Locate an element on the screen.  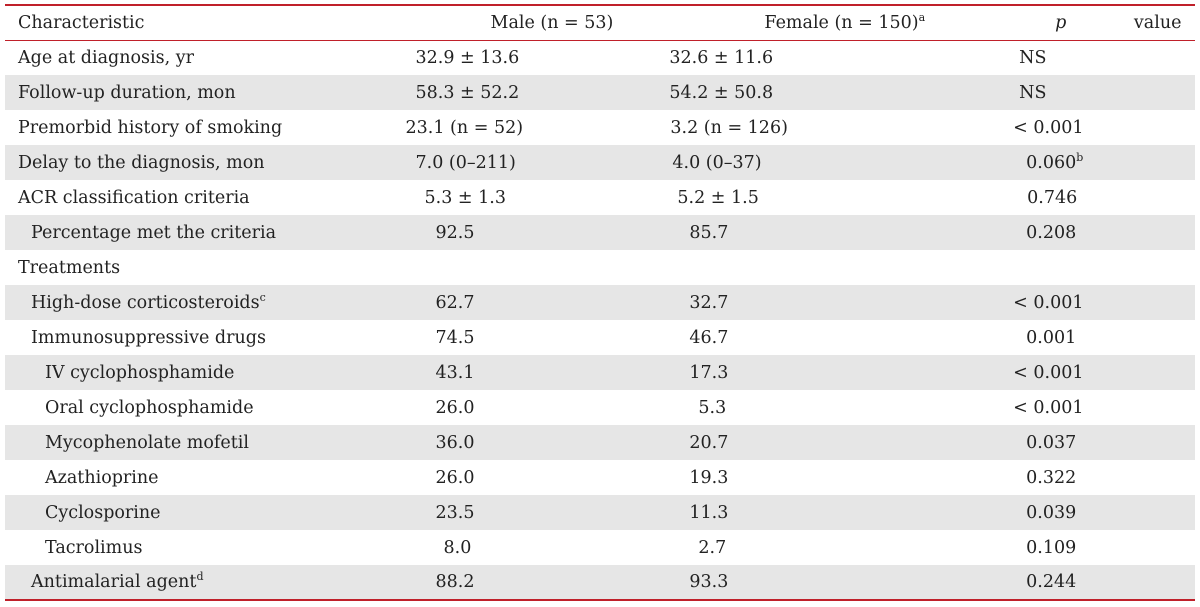
p-value: 0.322 is located at coordinates (1051, 477).